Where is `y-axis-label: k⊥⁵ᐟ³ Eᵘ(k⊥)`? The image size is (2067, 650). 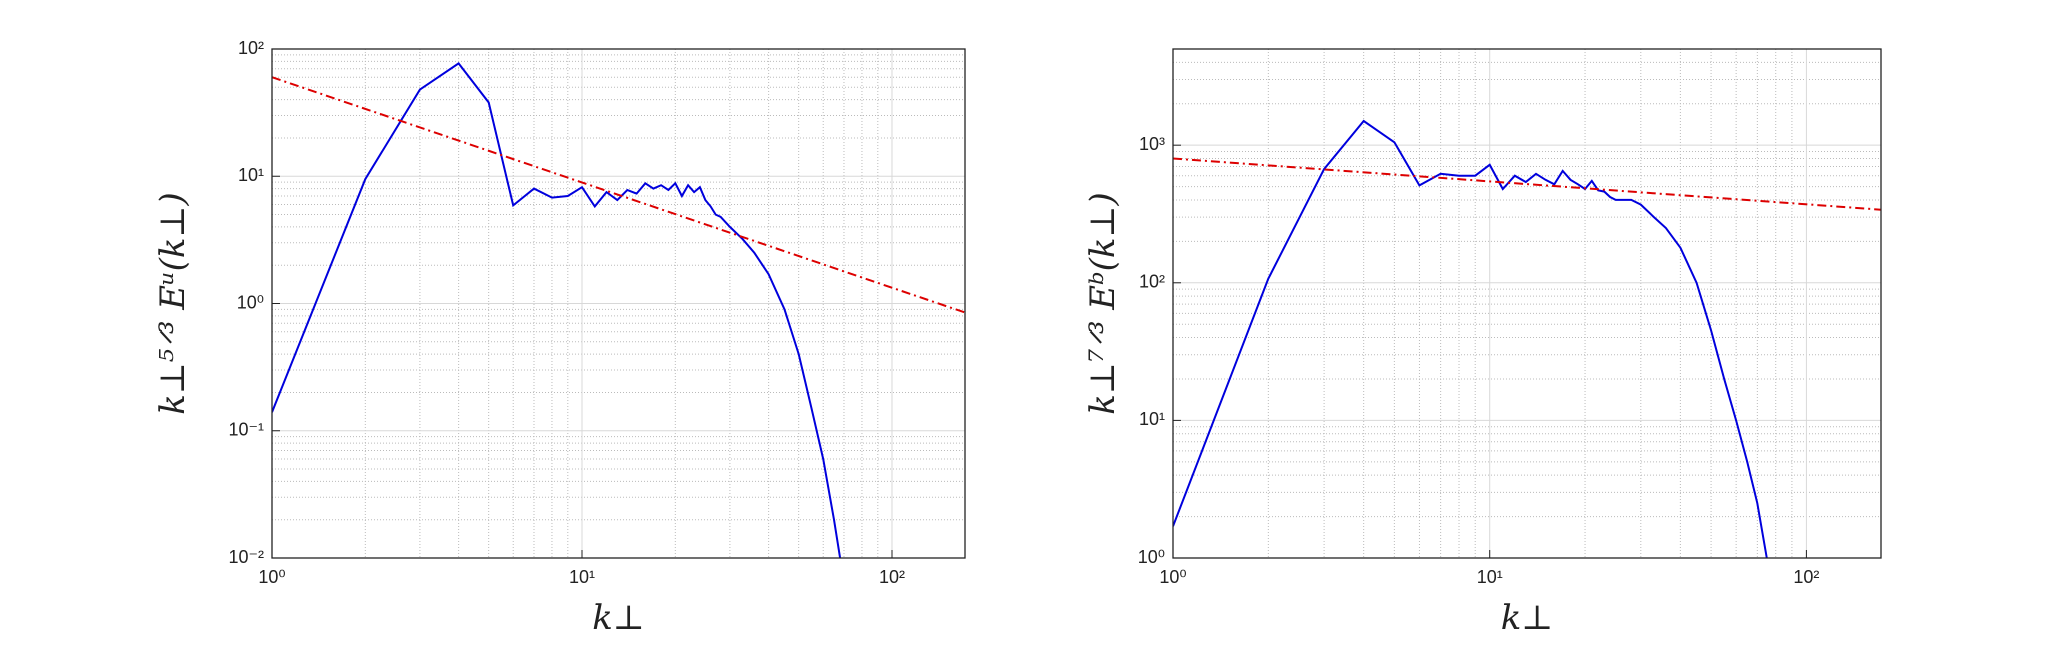 y-axis-label: k⊥⁵ᐟ³ Eᵘ(k⊥) is located at coordinates (173, 303).